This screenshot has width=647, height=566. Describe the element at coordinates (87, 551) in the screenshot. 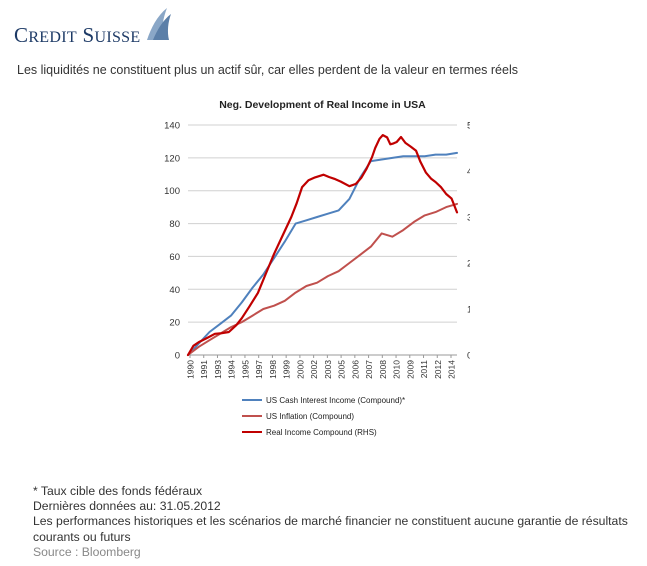

I see `footnote-source: Source : Bloomberg` at that location.